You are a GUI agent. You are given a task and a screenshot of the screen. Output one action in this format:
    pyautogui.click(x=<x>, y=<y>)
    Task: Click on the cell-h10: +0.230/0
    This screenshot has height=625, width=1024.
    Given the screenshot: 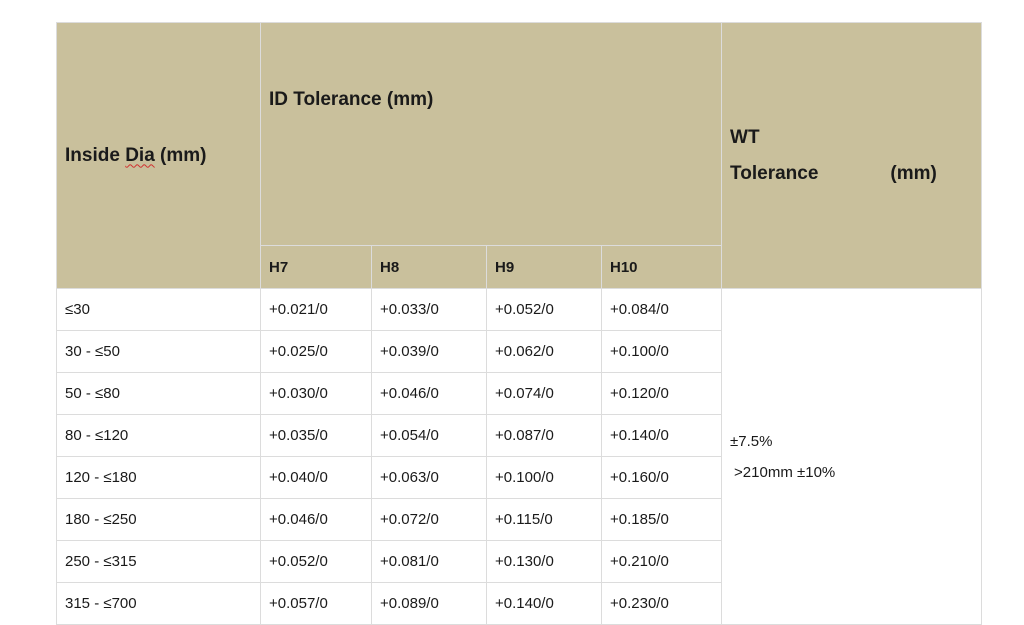 What is the action you would take?
    pyautogui.click(x=661, y=603)
    